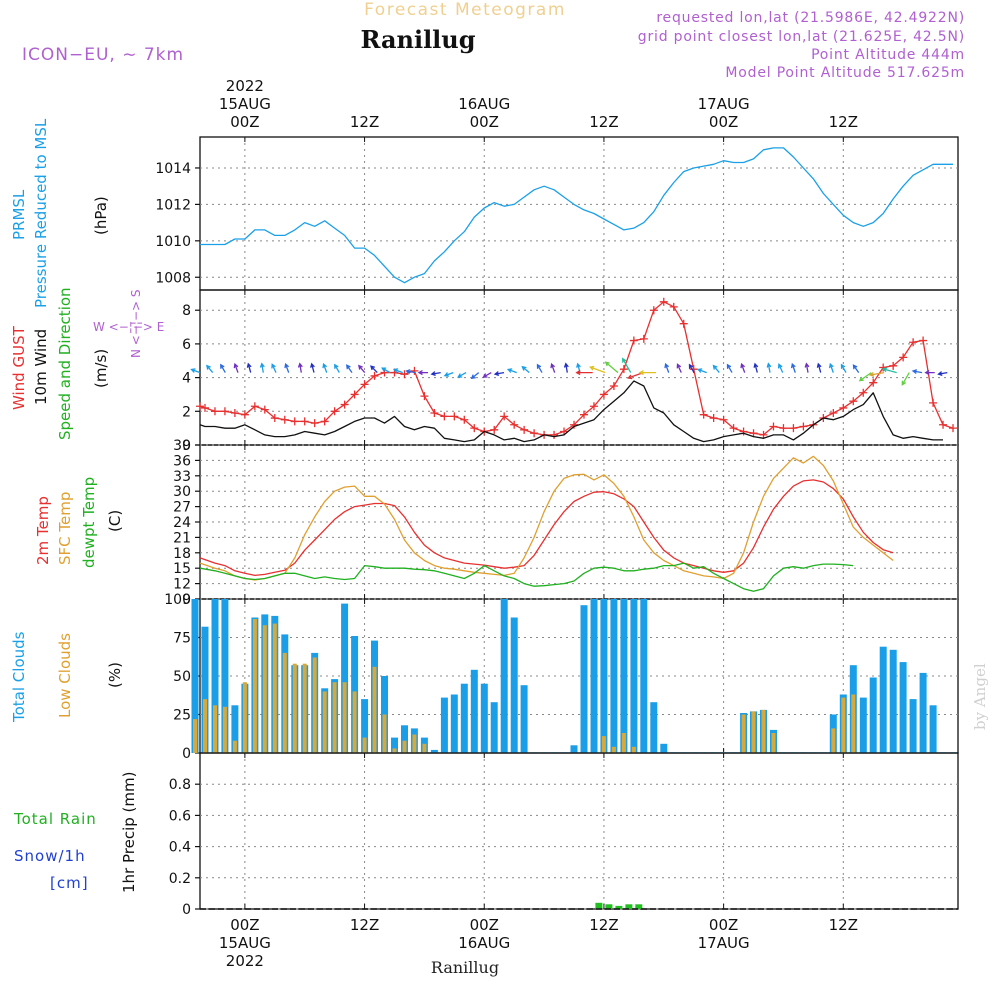 The image size is (1000, 1000). What do you see at coordinates (19, 367) in the screenshot?
I see `wind-gust-label: Wind GUST` at bounding box center [19, 367].